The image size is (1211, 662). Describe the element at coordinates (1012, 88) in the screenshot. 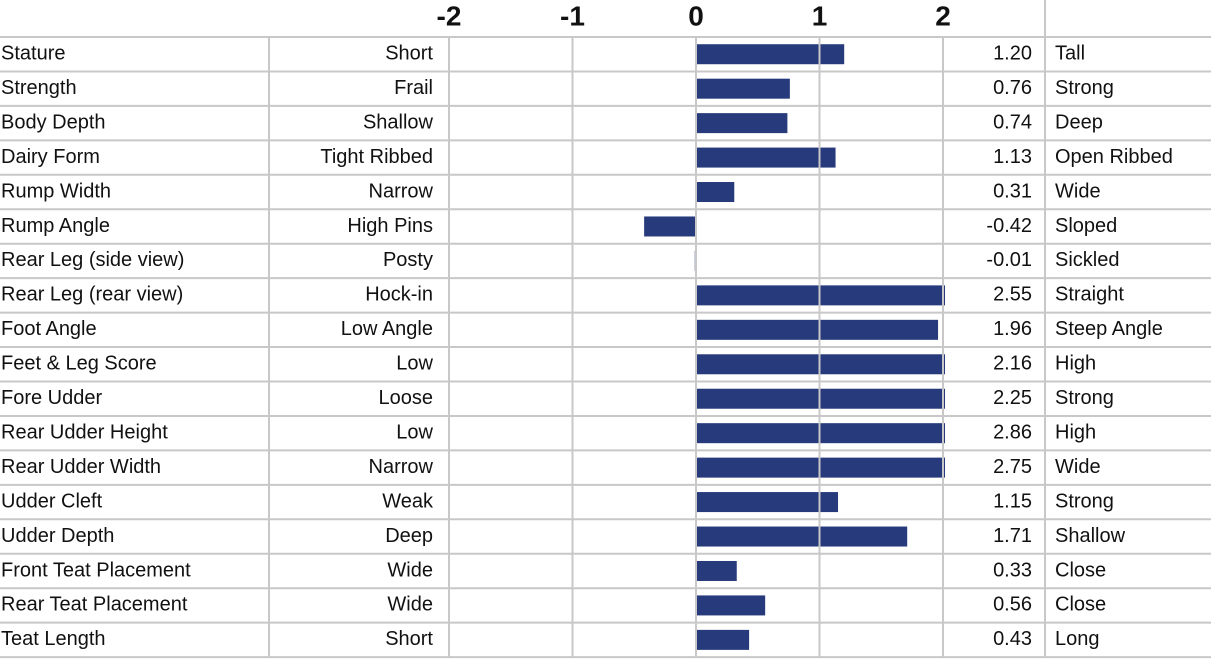

I see `value-label: 0.76` at that location.